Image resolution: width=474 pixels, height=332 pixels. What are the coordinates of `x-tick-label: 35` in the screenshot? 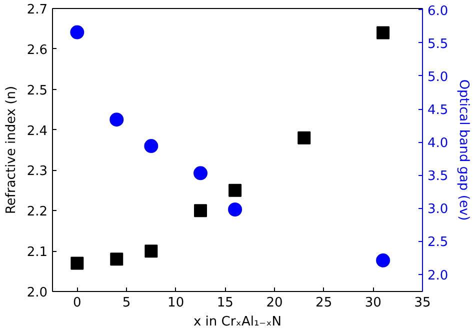 It's located at (422, 303).